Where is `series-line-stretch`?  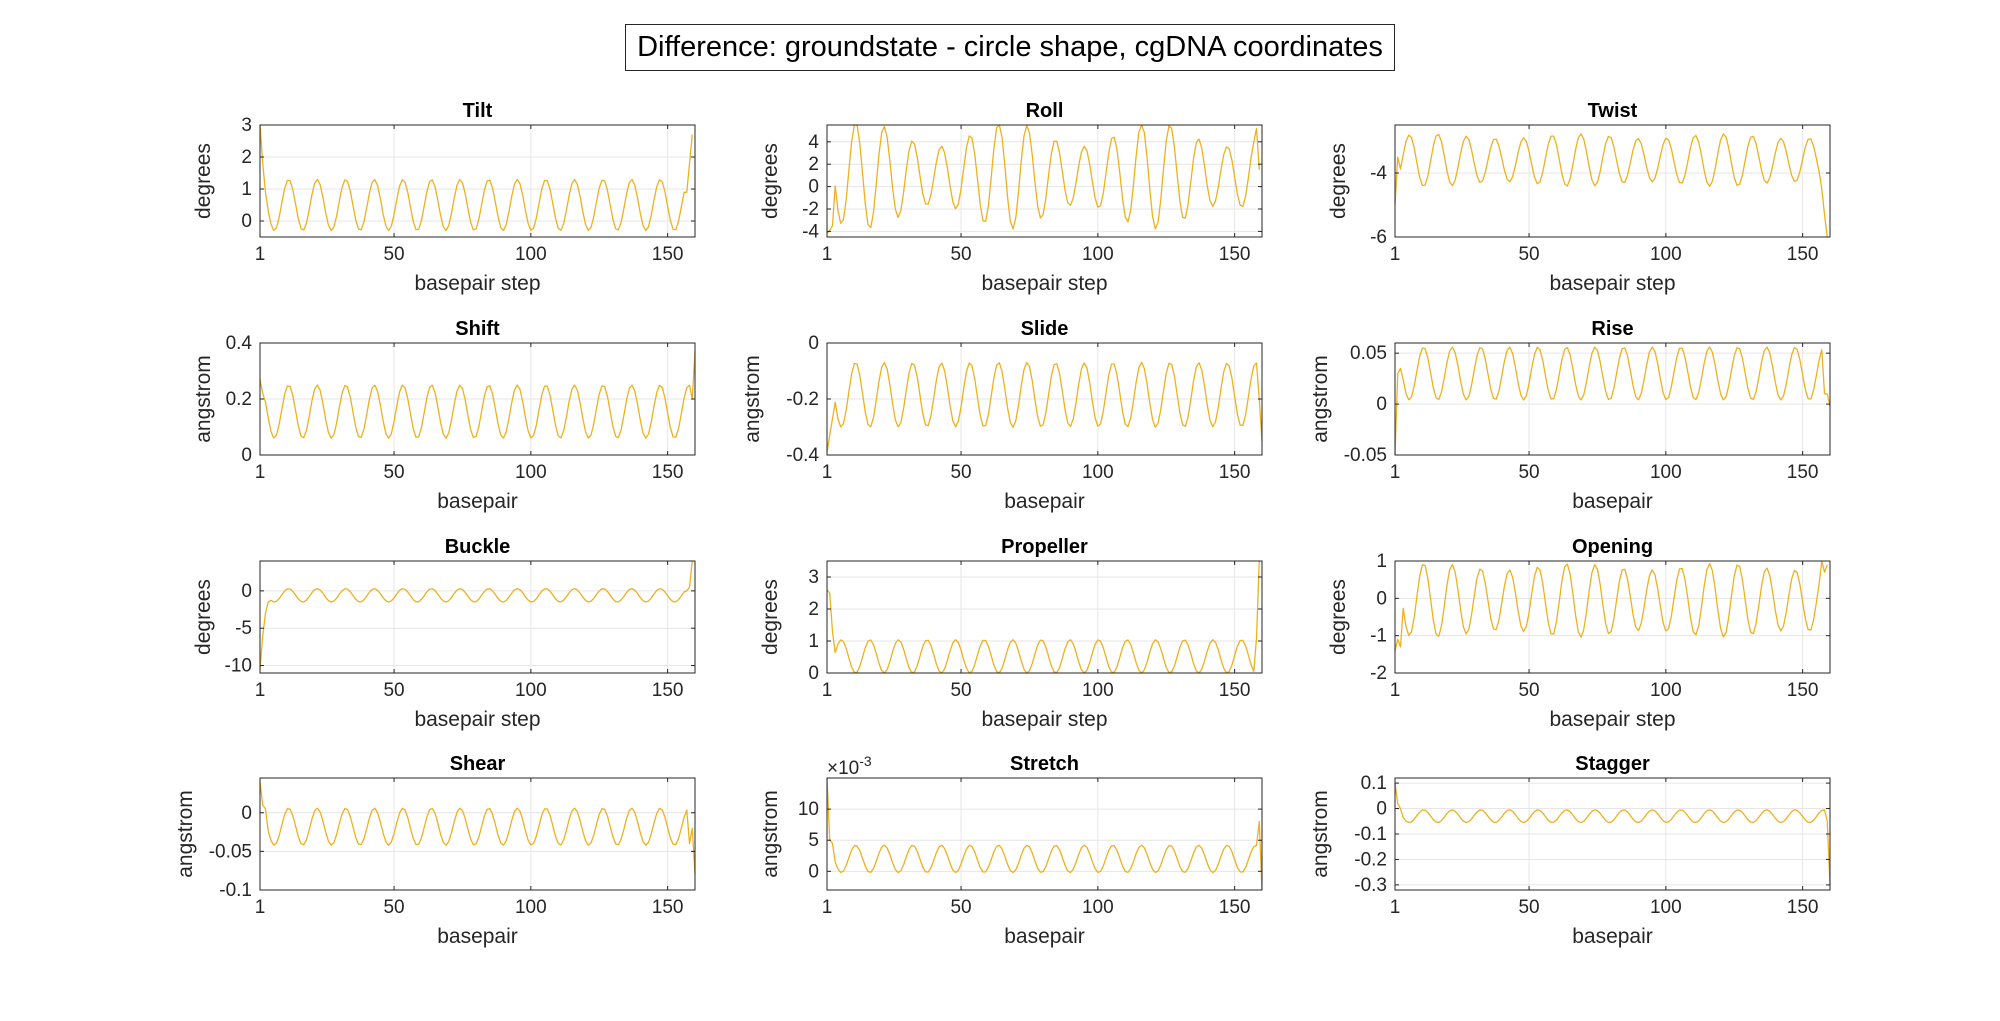 series-line-stretch is located at coordinates (1044, 834).